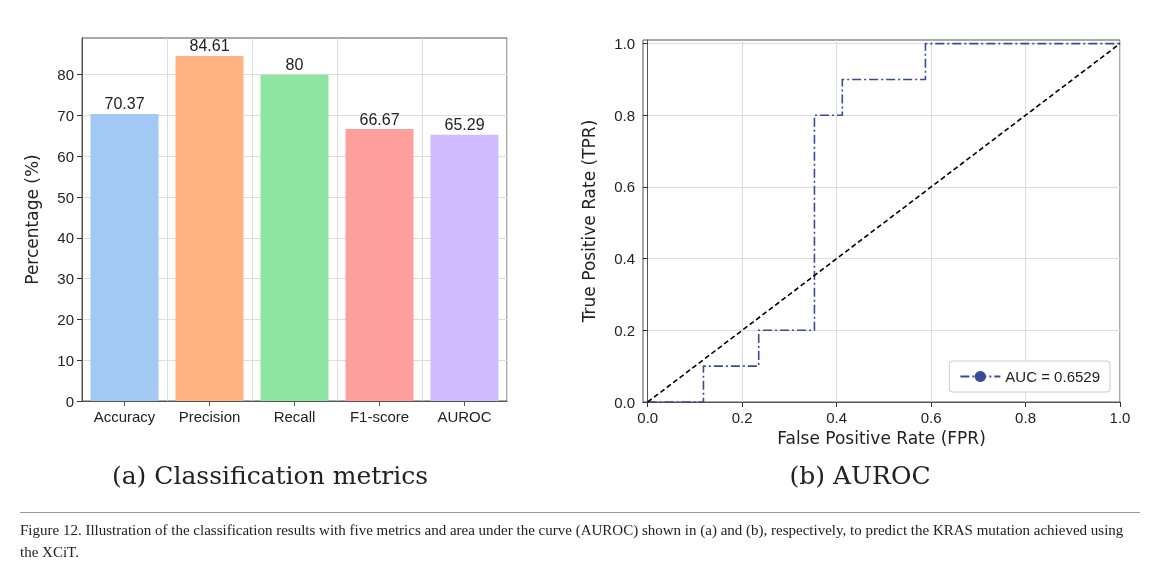 The width and height of the screenshot is (1165, 588). Describe the element at coordinates (294, 65) in the screenshot. I see `data-label: 80` at that location.